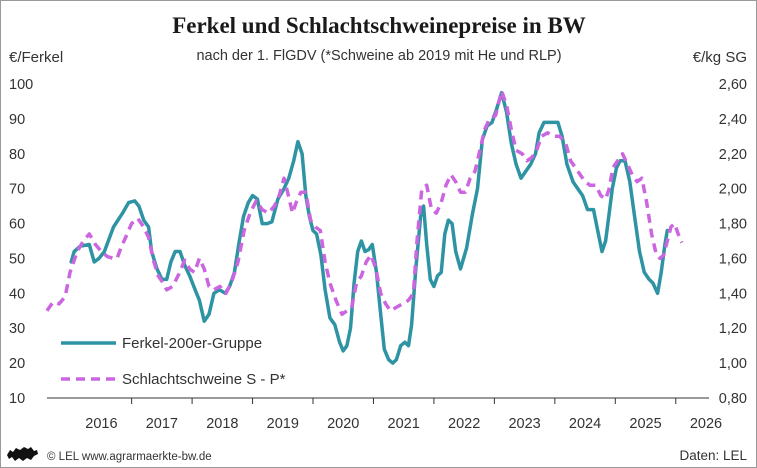 The image size is (757, 468). What do you see at coordinates (706, 424) in the screenshot?
I see `x-tick-label: 2026` at bounding box center [706, 424].